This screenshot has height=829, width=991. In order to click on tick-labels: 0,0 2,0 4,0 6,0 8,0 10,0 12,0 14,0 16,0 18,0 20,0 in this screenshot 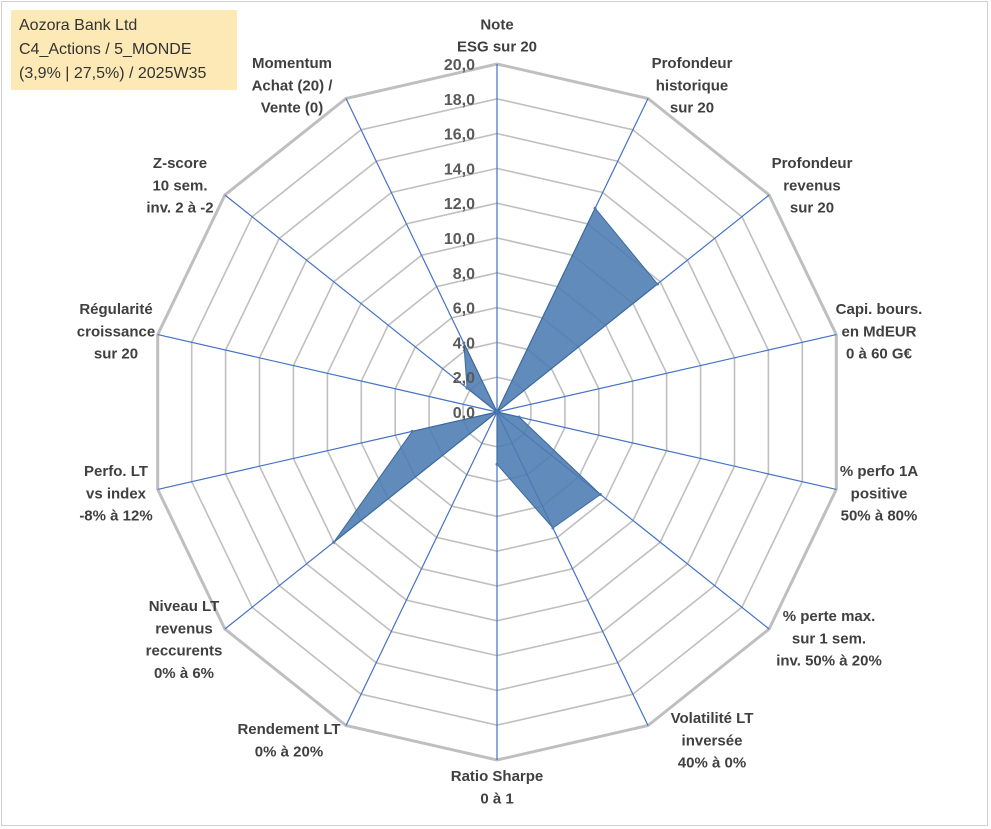, I will do `click(459, 239)`.